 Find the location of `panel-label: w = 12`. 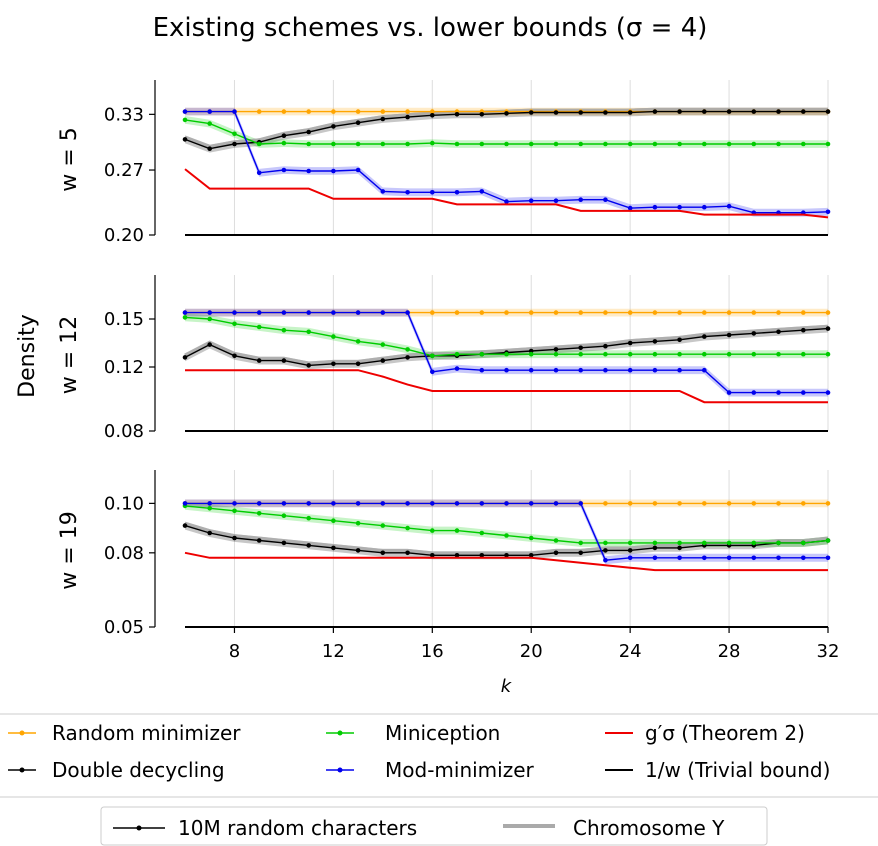

panel-label: w = 12 is located at coordinates (69, 355).